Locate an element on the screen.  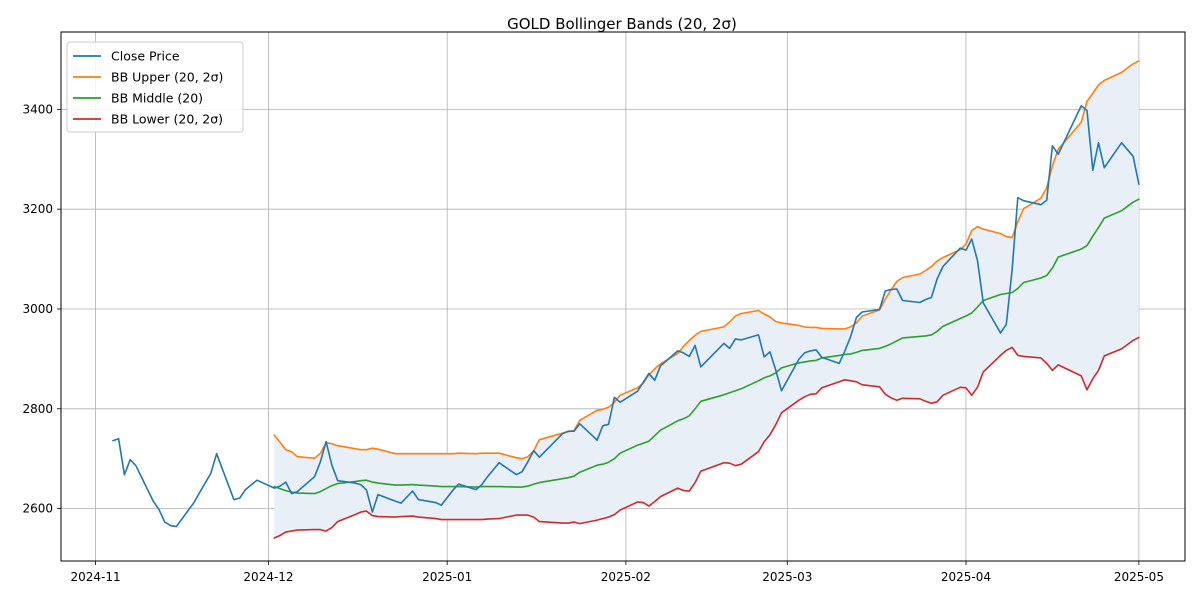
x-tick-label: 2025-05 is located at coordinates (1139, 577).